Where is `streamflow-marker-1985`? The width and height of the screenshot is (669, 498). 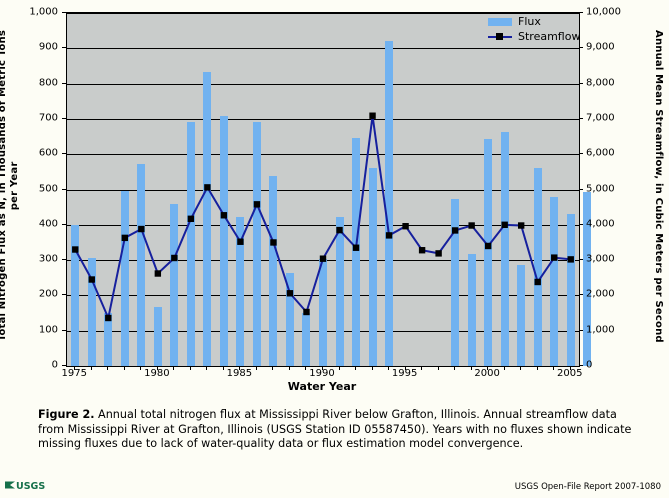 streamflow-marker-1985 is located at coordinates (240, 241).